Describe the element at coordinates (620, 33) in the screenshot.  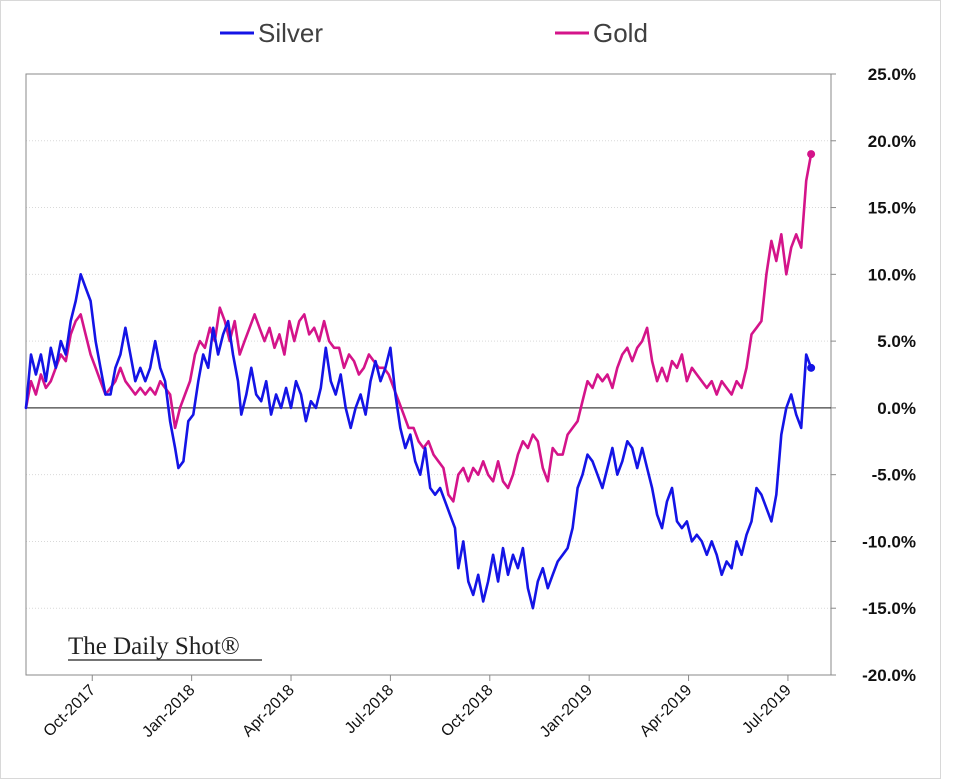
I see `legend-label-gold: Gold` at that location.